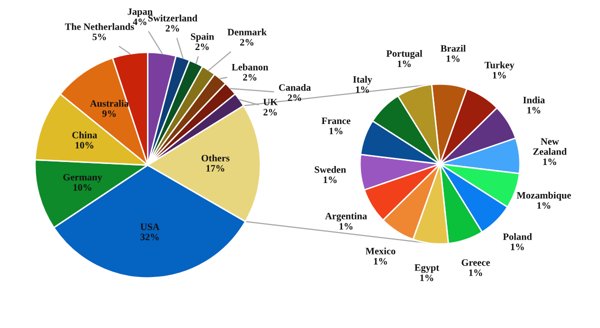  I want to click on slice-label: Mexico, so click(381, 251).